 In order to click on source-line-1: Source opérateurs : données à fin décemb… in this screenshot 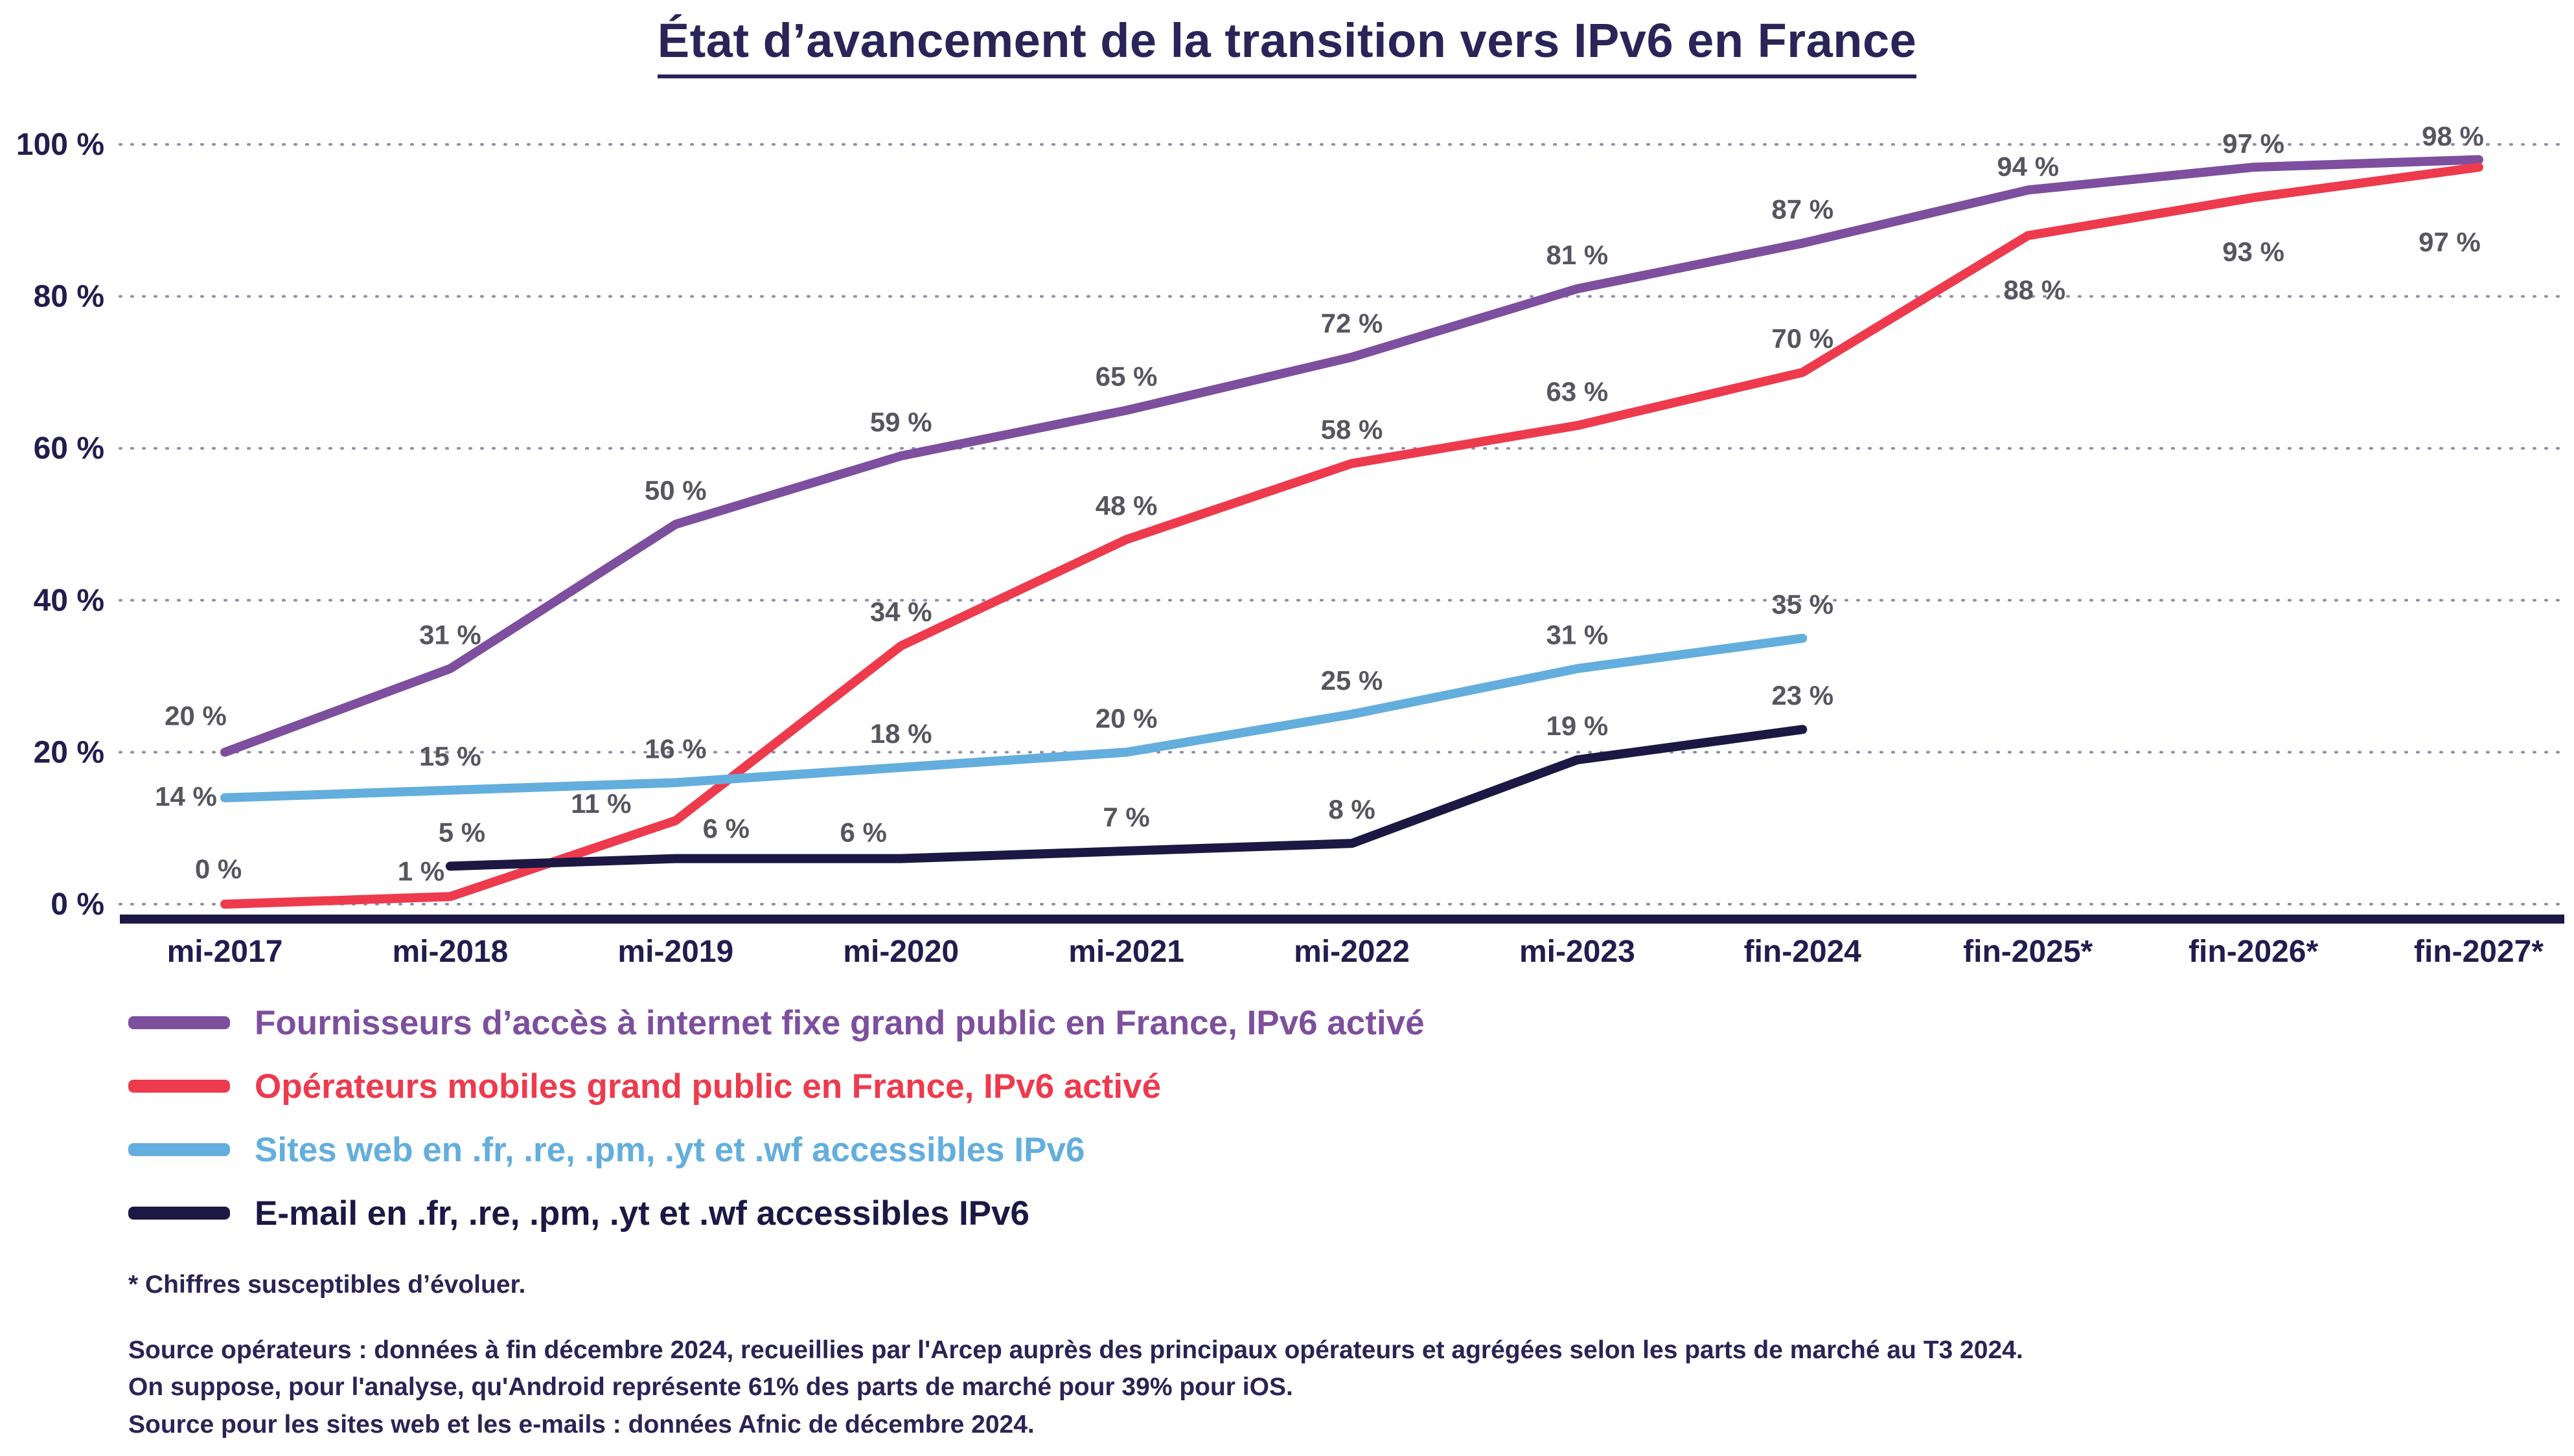, I will do `click(1075, 1350)`.